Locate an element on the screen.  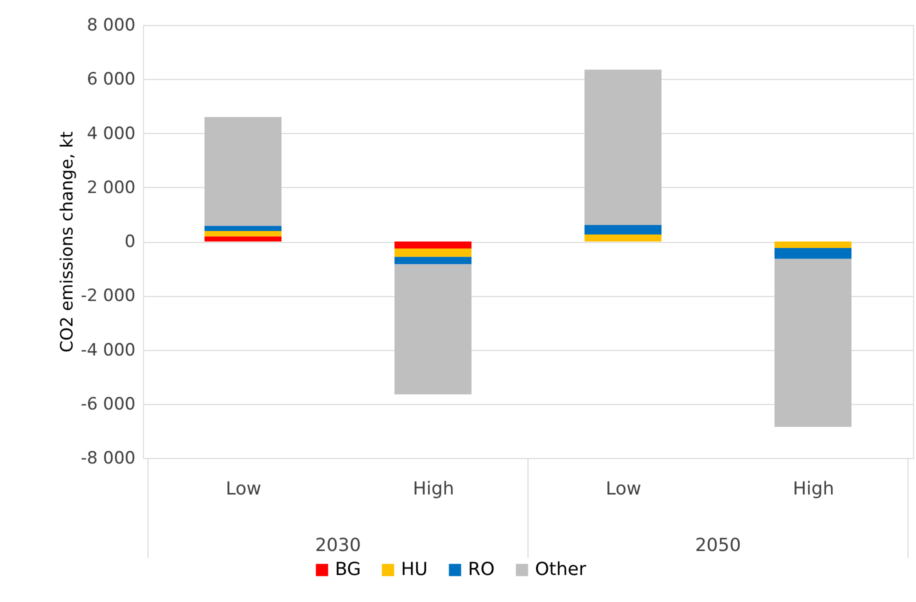
y-tick-label: 0 is located at coordinates (130, 242).